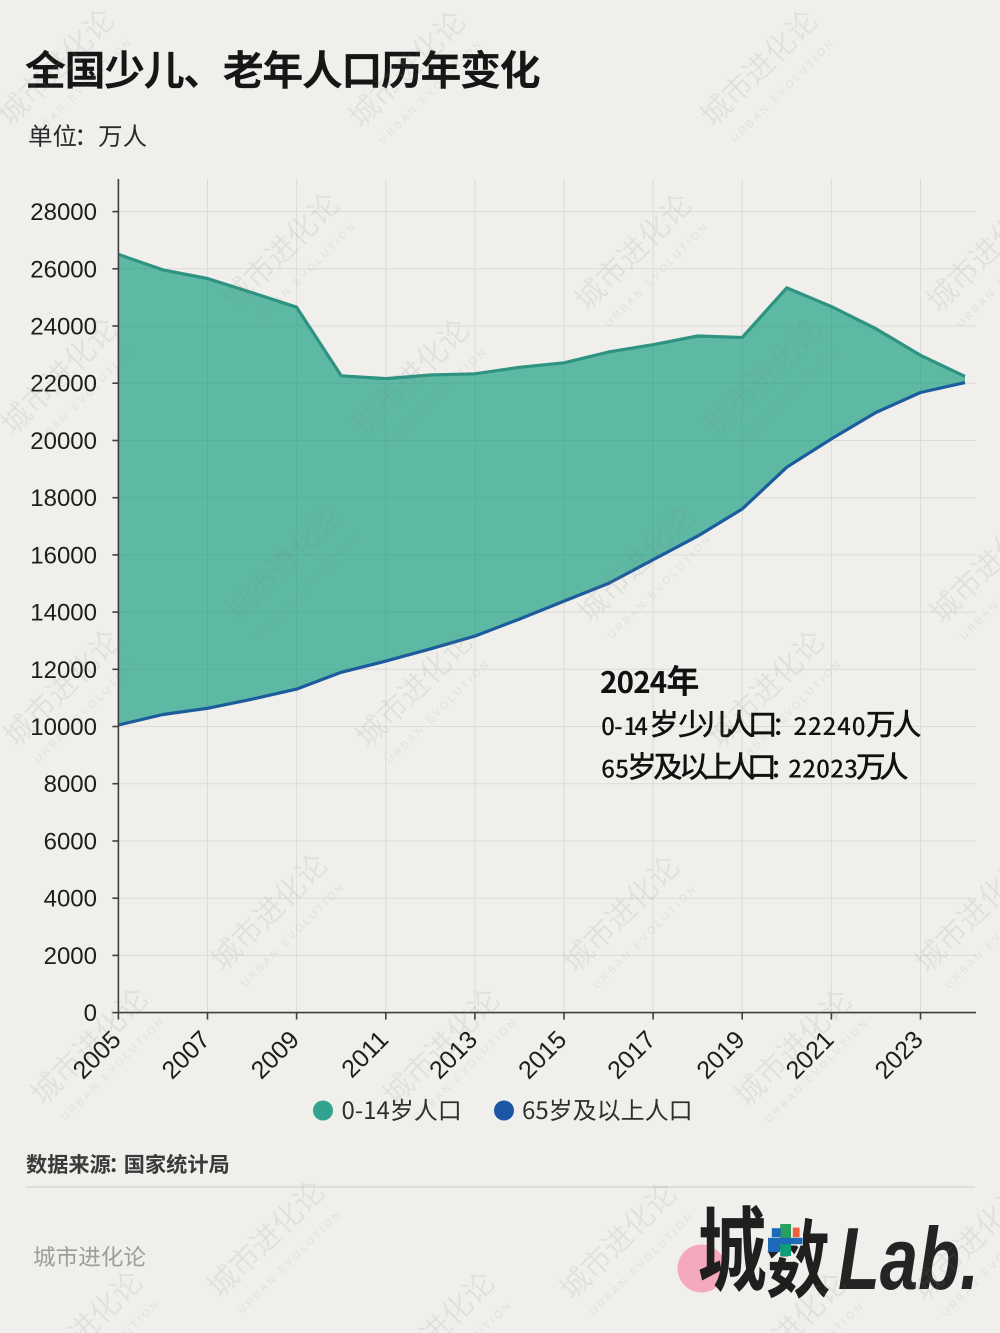 The height and width of the screenshot is (1333, 1000). I want to click on svg-text: 6000, so click(70, 842).